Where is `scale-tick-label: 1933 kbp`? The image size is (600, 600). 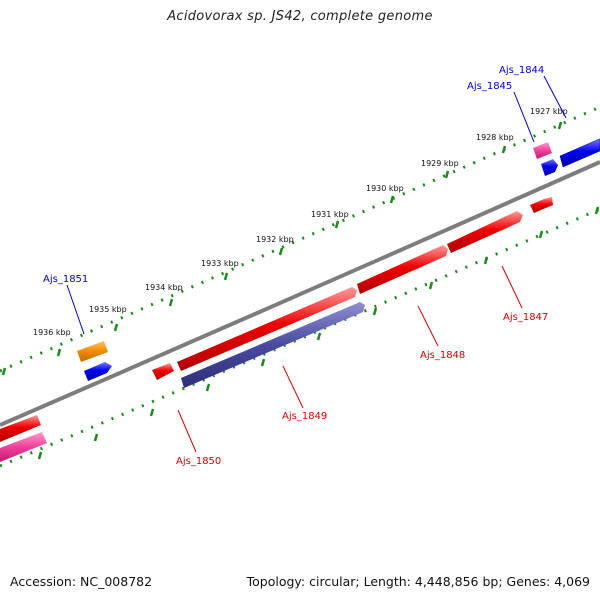 scale-tick-label: 1933 kbp is located at coordinates (220, 263).